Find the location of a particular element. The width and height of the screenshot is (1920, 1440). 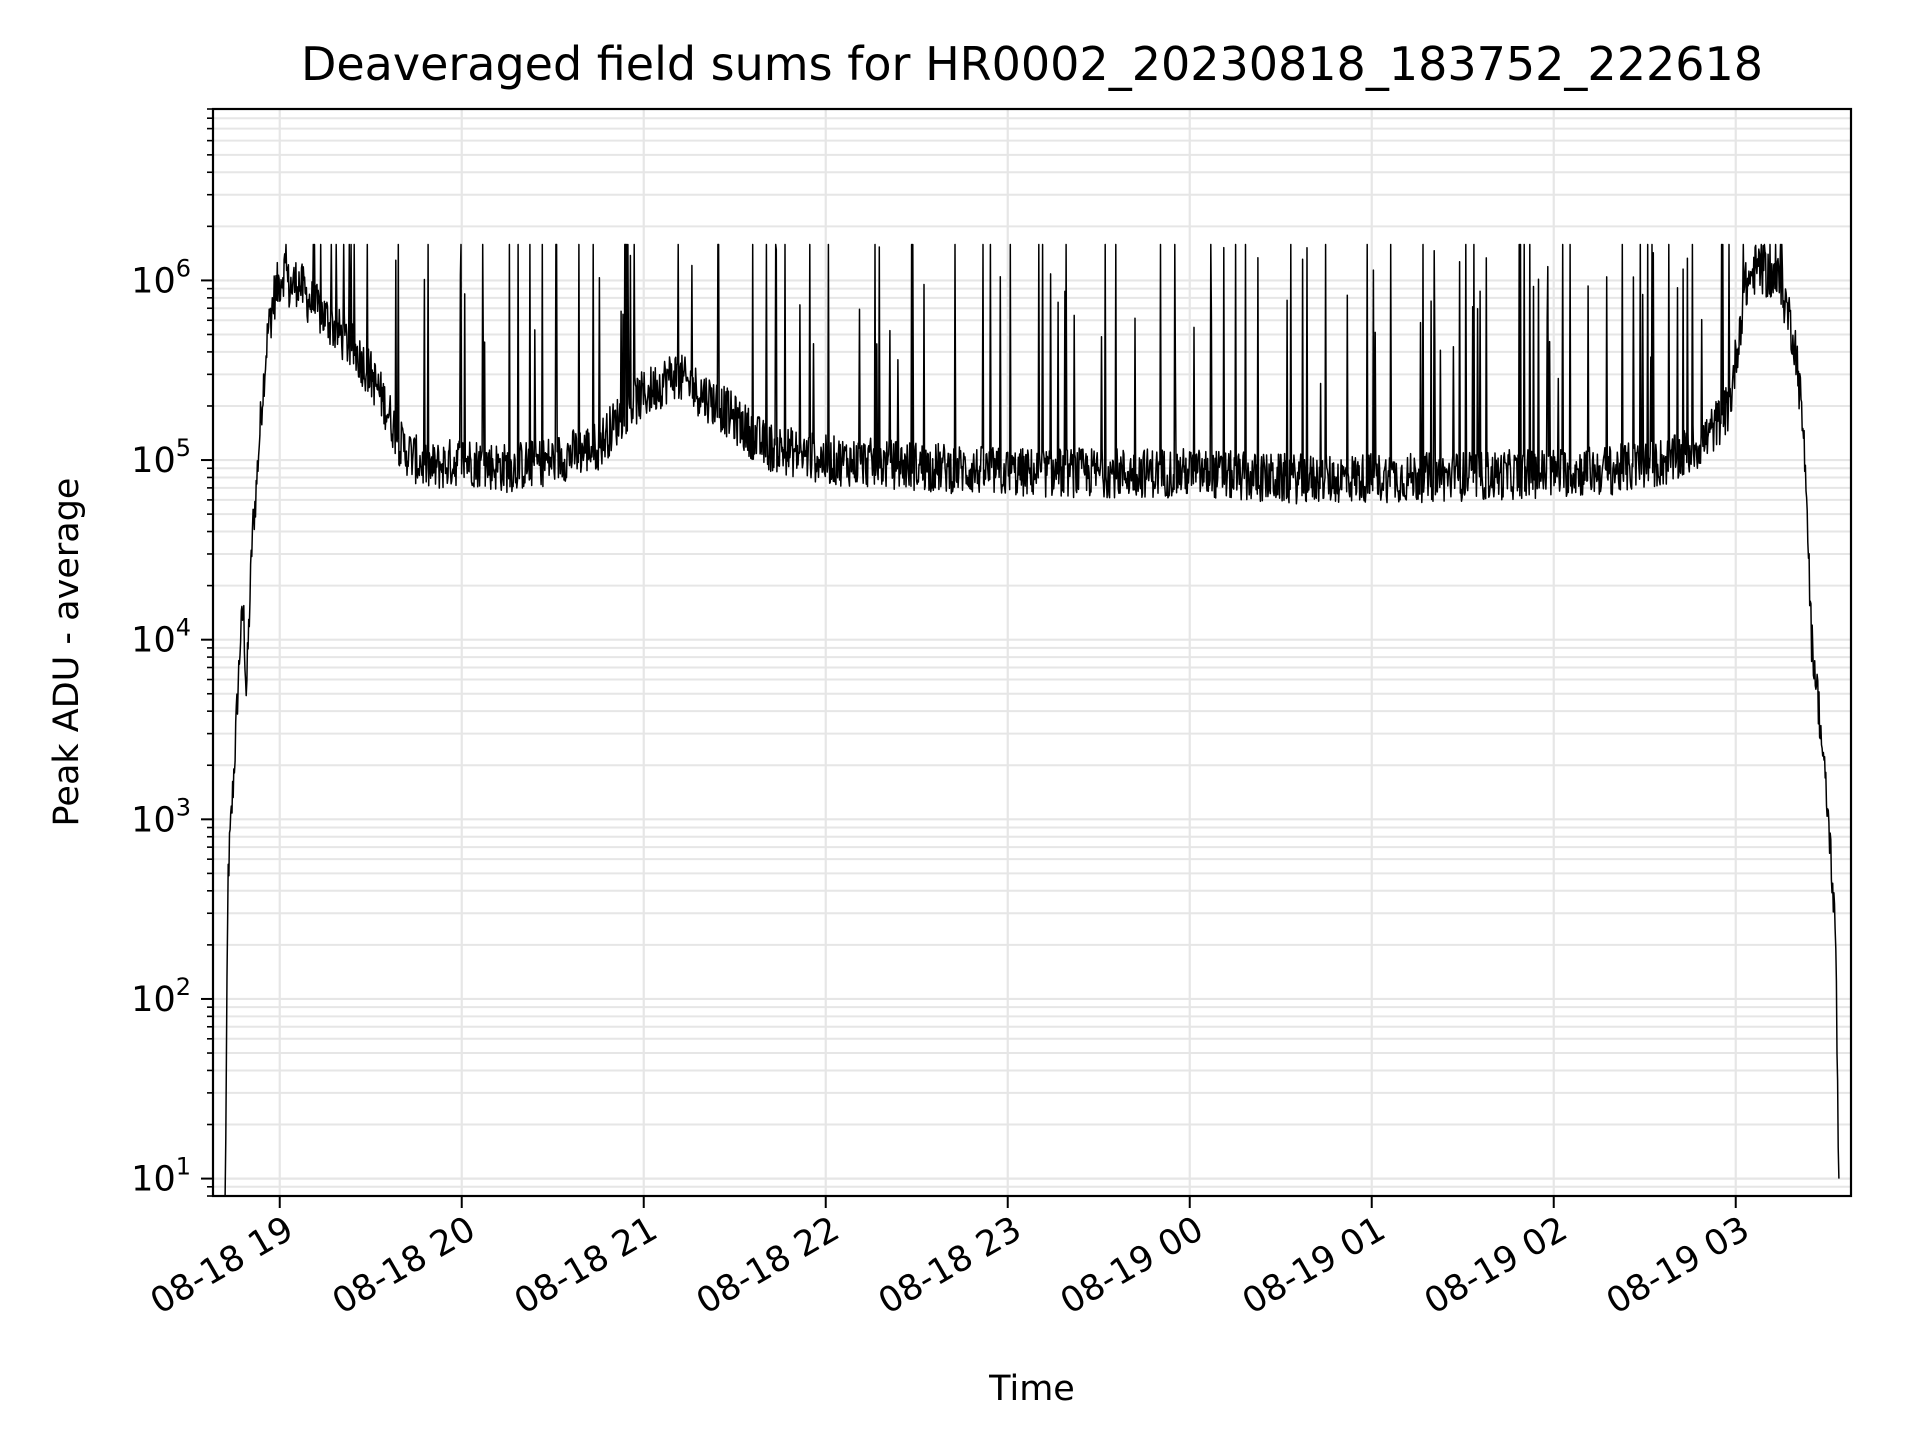

y-tick-label: 10³ is located at coordinates (161, 816).